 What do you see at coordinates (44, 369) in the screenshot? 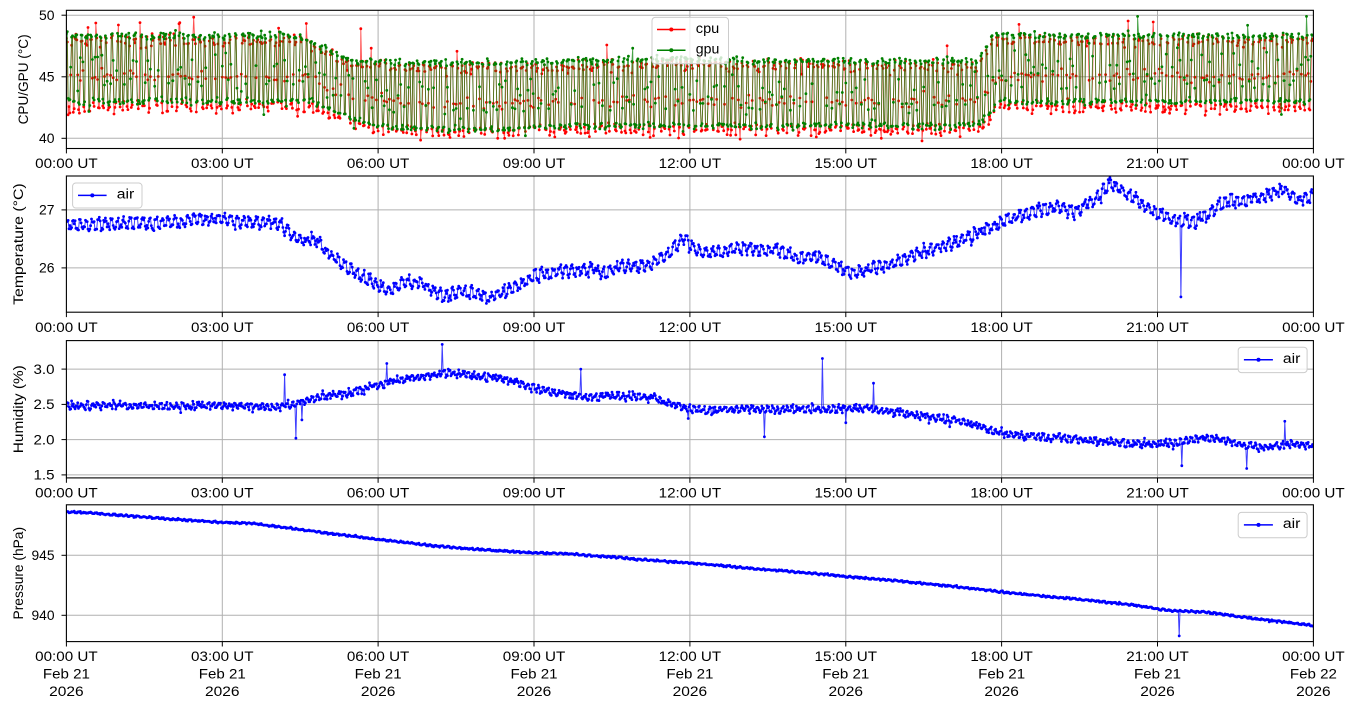
I see `svg-text: 3.0` at bounding box center [44, 369].